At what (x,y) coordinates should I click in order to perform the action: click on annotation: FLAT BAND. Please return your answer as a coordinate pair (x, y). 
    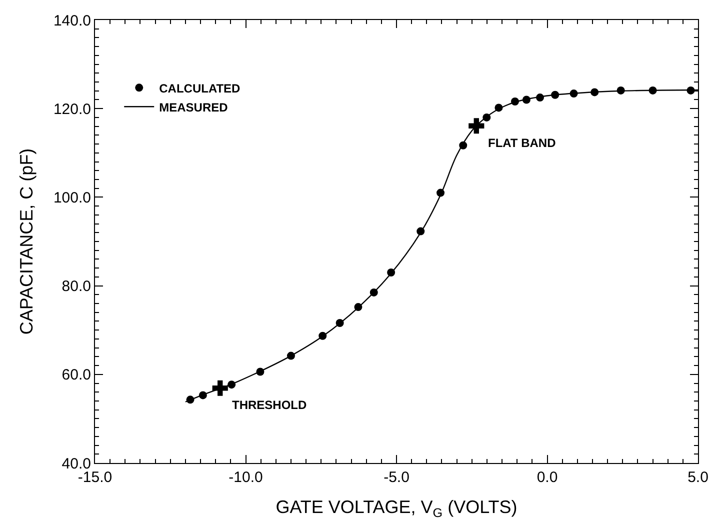
    Looking at the image, I should click on (522, 143).